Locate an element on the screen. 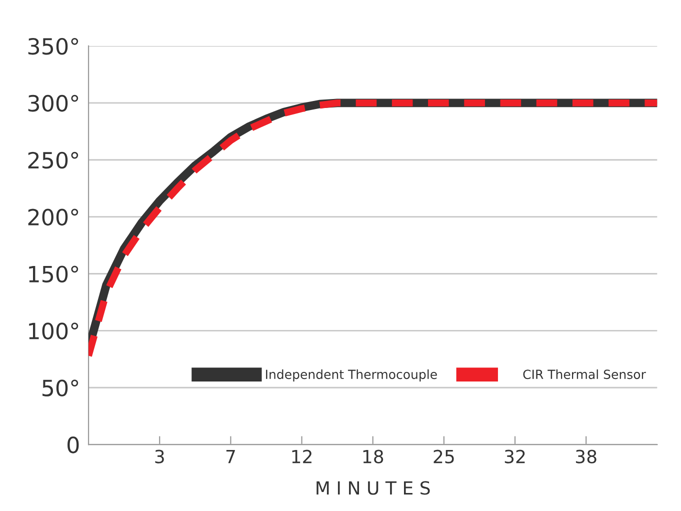 This screenshot has height=511, width=681. x-tick-label: 12 is located at coordinates (302, 457).